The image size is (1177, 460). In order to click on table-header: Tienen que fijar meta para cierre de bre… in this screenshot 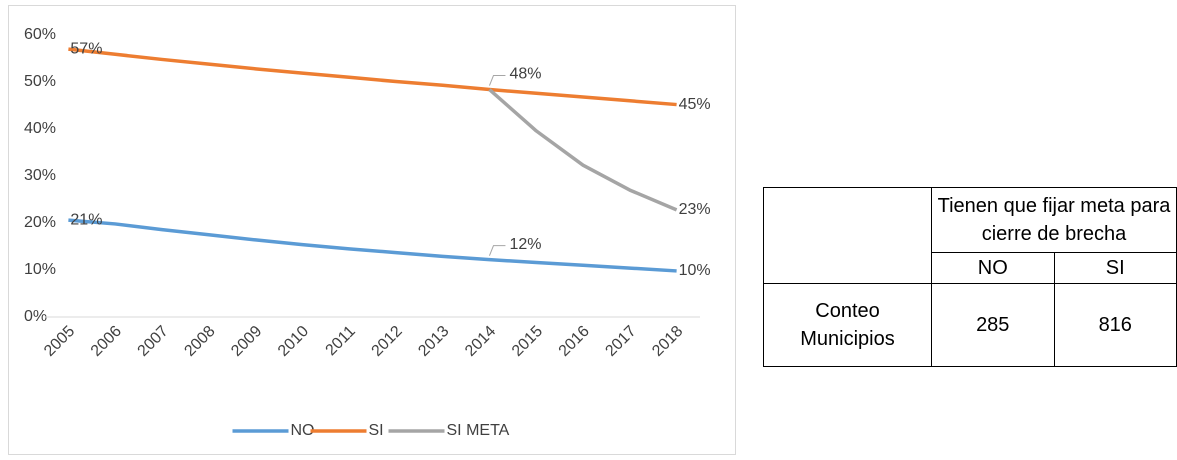, I will do `click(1054, 220)`.